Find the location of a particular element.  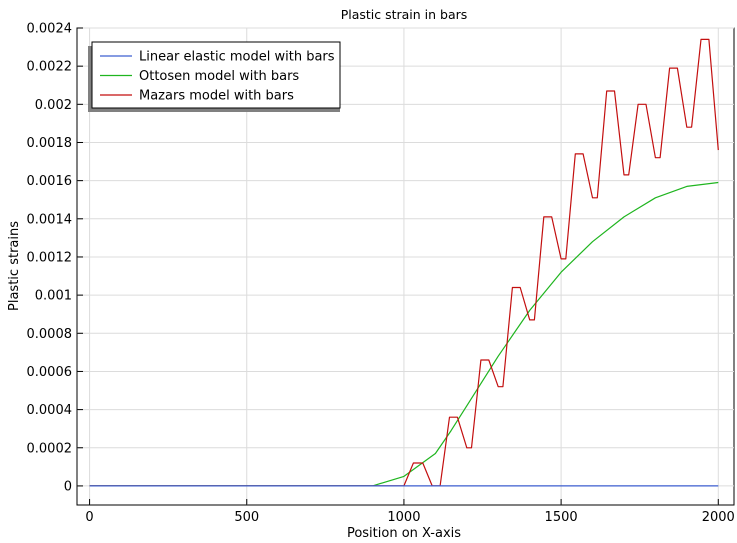

legend-box is located at coordinates (216, 75).